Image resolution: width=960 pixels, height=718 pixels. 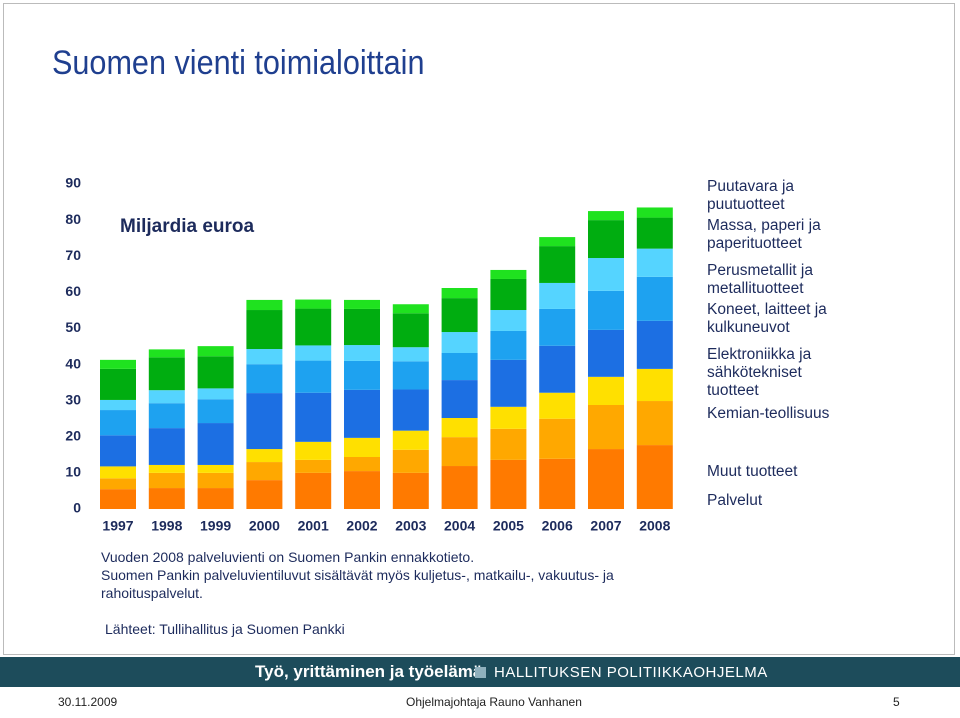 What do you see at coordinates (410, 526) in the screenshot?
I see `x-tick-label: 2003` at bounding box center [410, 526].